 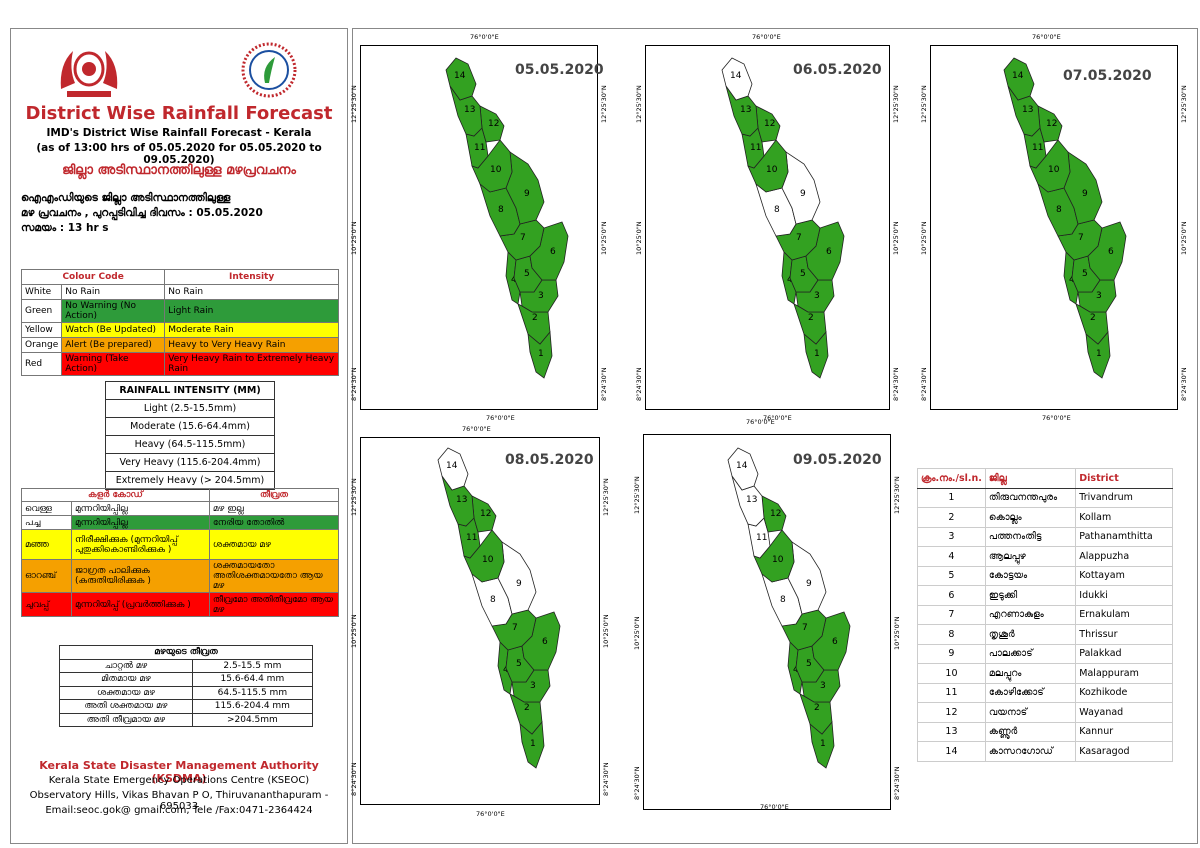 What do you see at coordinates (1107, 76) in the screenshot?
I see `map-date-label: 07.05.2020` at bounding box center [1107, 76].